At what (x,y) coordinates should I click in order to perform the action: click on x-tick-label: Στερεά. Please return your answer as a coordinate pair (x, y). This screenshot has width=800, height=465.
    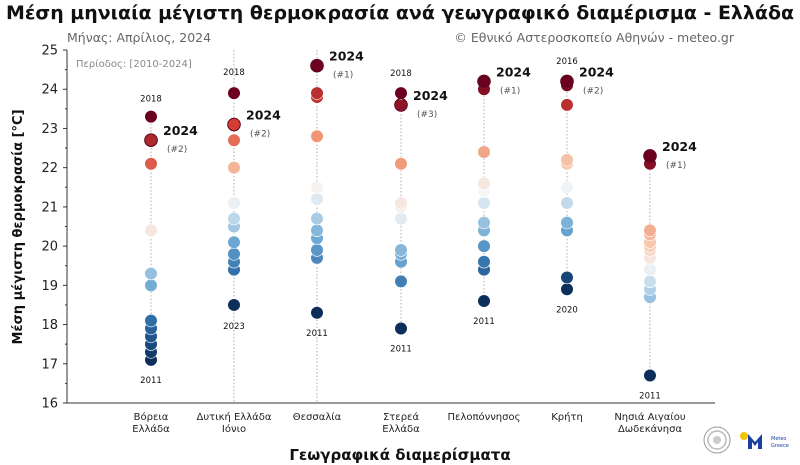
    Looking at the image, I should click on (401, 417).